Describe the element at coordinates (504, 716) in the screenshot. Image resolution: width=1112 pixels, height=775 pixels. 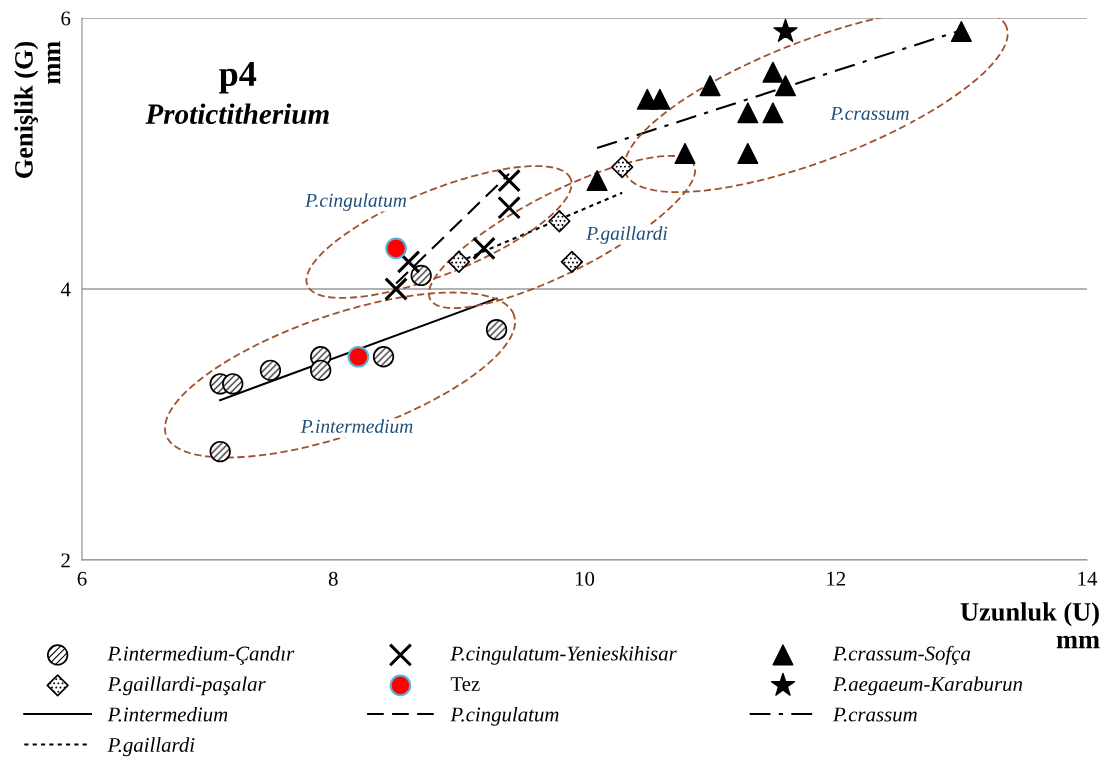
I see `legend-label: P.cingulatum` at that location.